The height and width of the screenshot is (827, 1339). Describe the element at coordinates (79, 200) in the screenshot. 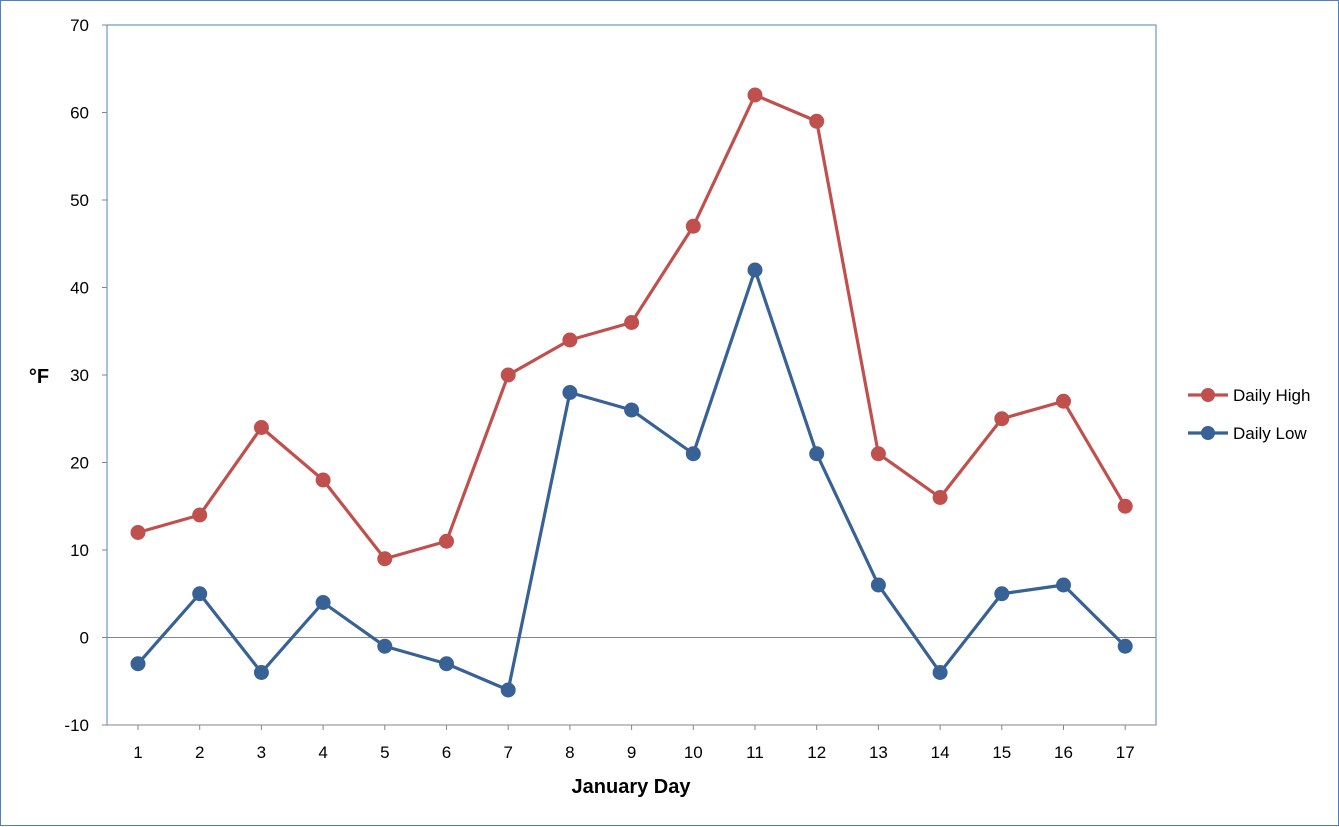

I see `y-tick-label: 50` at that location.